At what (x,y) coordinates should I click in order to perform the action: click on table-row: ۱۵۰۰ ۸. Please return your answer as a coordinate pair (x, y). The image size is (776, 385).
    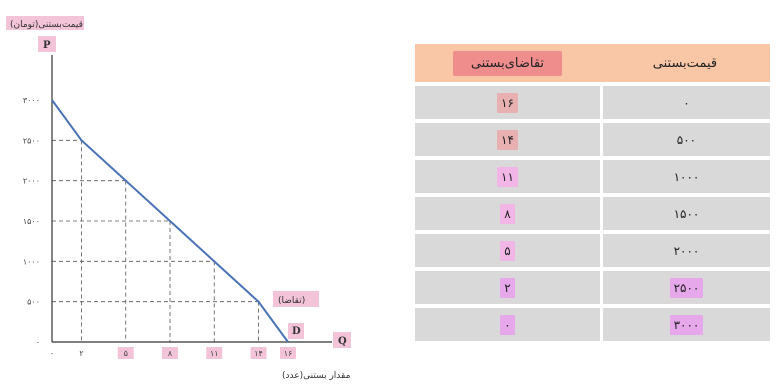
    Looking at the image, I should click on (592, 213).